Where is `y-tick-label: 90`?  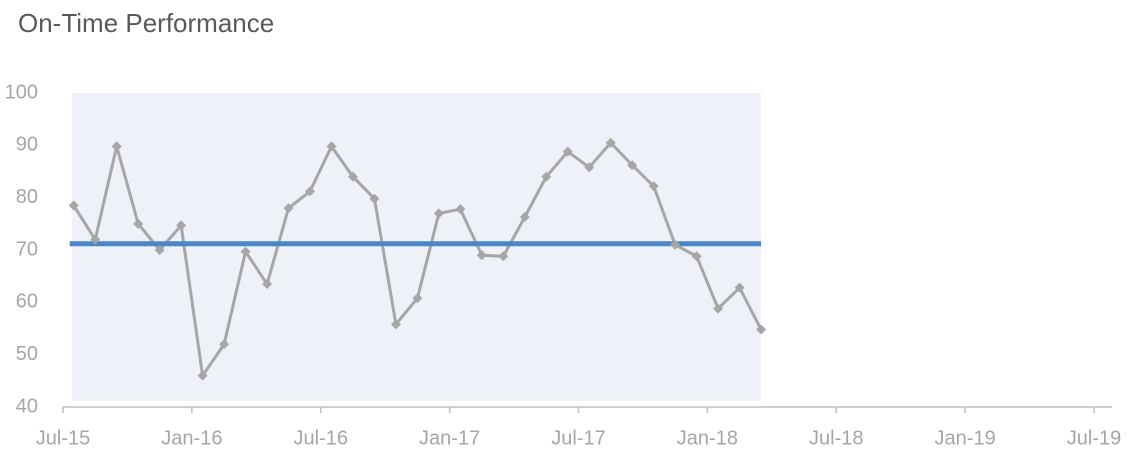 y-tick-label: 90 is located at coordinates (27, 145).